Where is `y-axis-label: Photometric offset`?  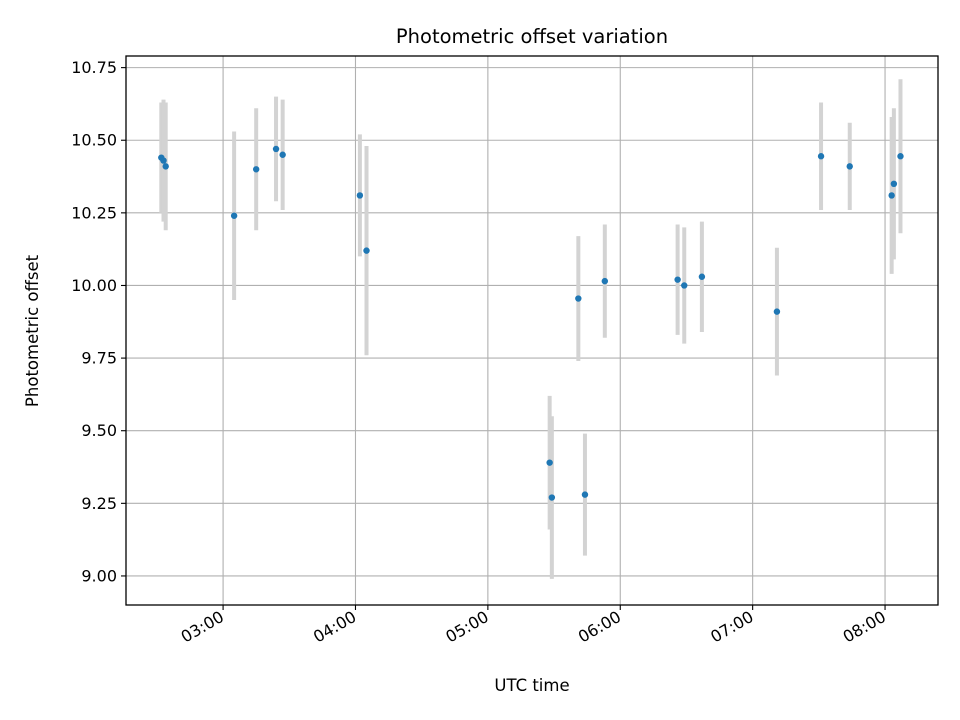
y-axis-label: Photometric offset is located at coordinates (32, 330).